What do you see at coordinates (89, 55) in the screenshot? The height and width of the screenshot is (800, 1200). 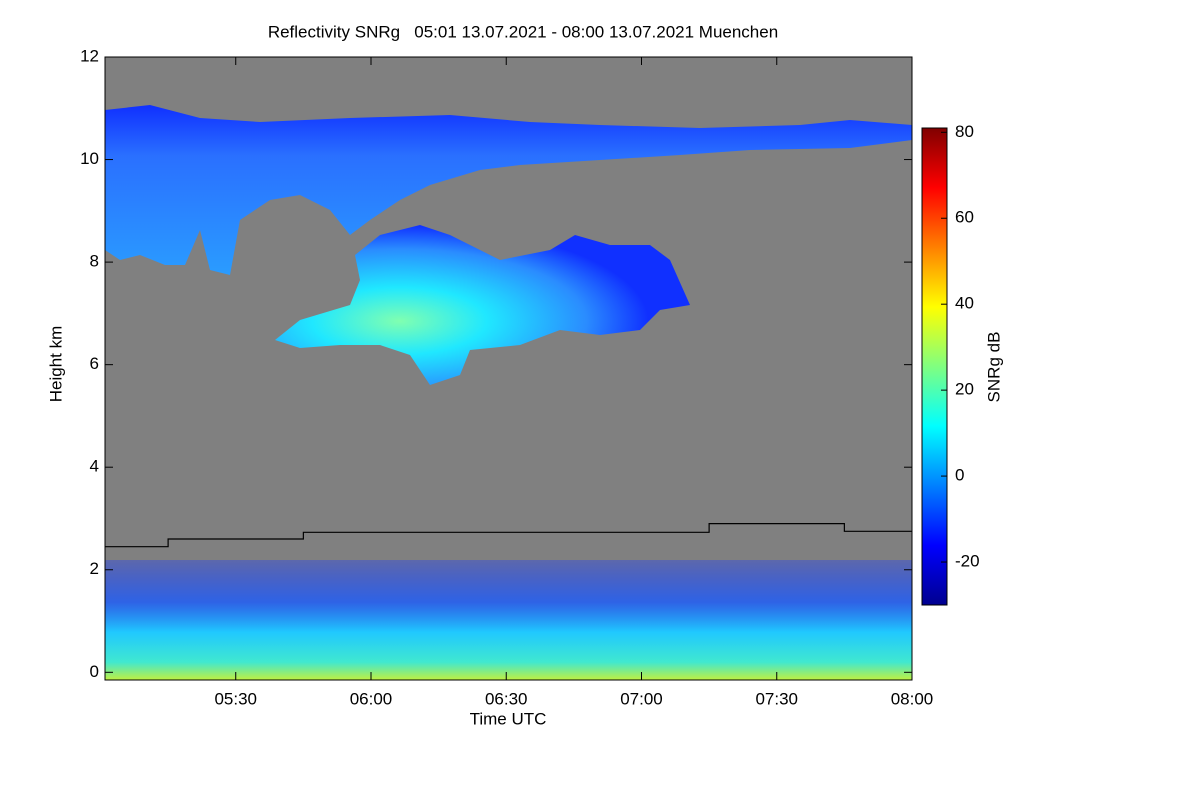 I see `y-tick-label: 12` at bounding box center [89, 55].